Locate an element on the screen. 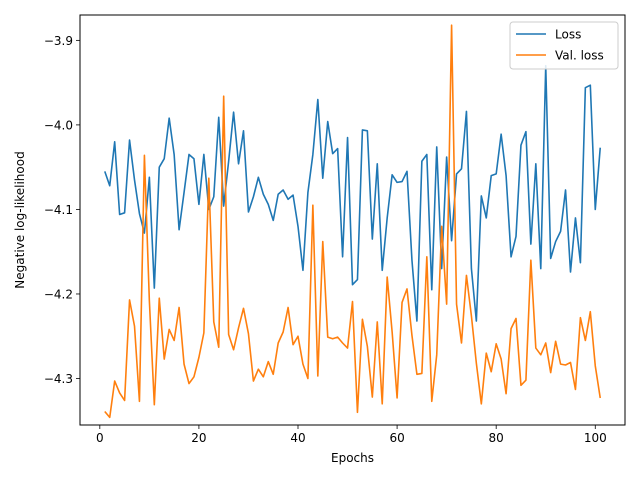  x-tick-label: 20 is located at coordinates (198, 438).